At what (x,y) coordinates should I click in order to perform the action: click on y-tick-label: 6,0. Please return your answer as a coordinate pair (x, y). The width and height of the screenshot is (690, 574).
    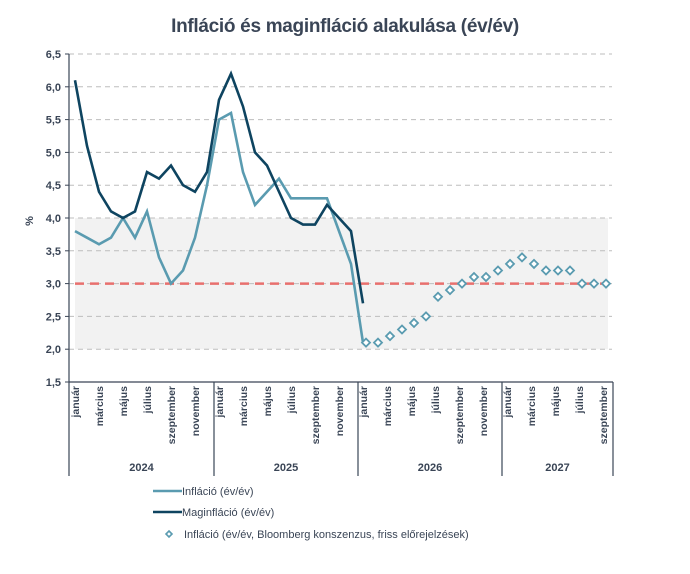
    Looking at the image, I should click on (53, 88).